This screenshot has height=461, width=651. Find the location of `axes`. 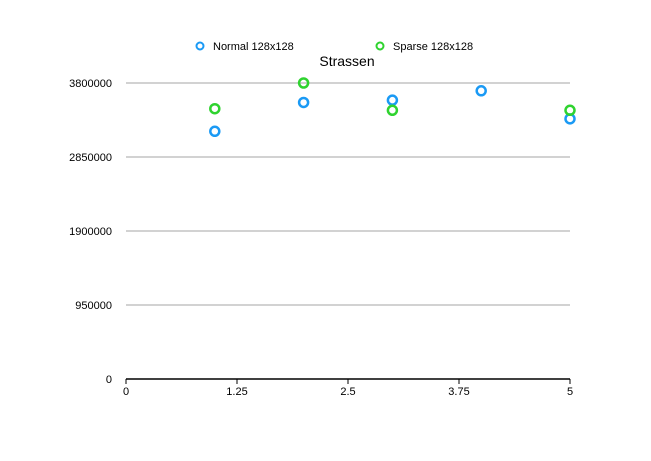

axes is located at coordinates (348, 381).